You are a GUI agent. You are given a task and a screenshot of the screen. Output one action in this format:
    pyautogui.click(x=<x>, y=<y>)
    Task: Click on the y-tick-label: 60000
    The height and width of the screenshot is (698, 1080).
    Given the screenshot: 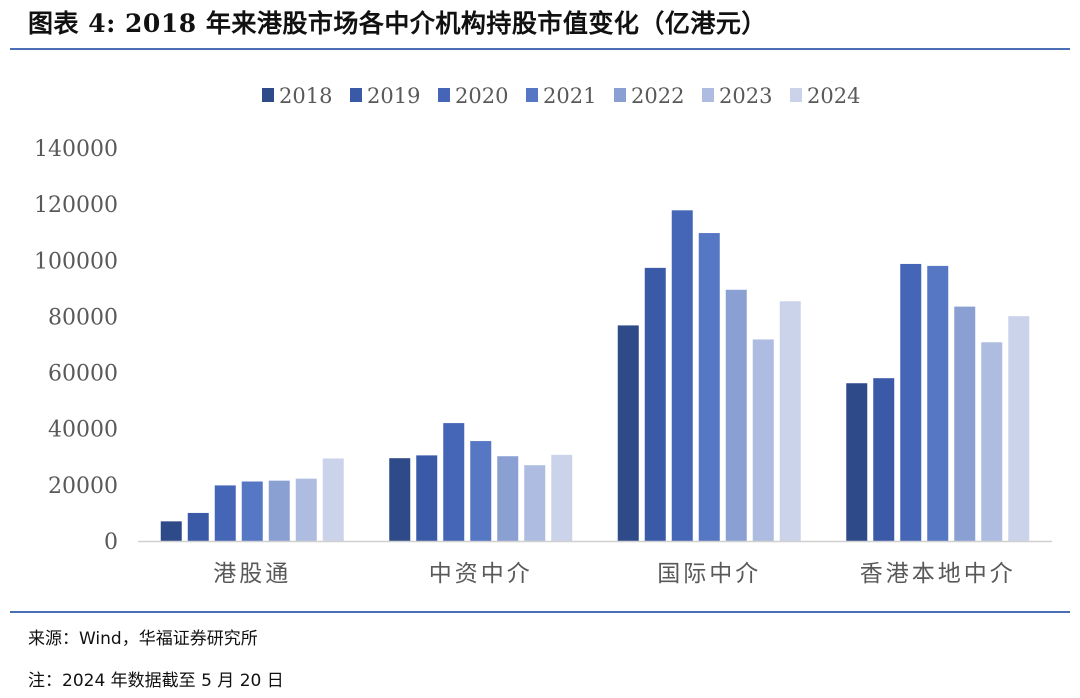 What is the action you would take?
    pyautogui.click(x=83, y=374)
    